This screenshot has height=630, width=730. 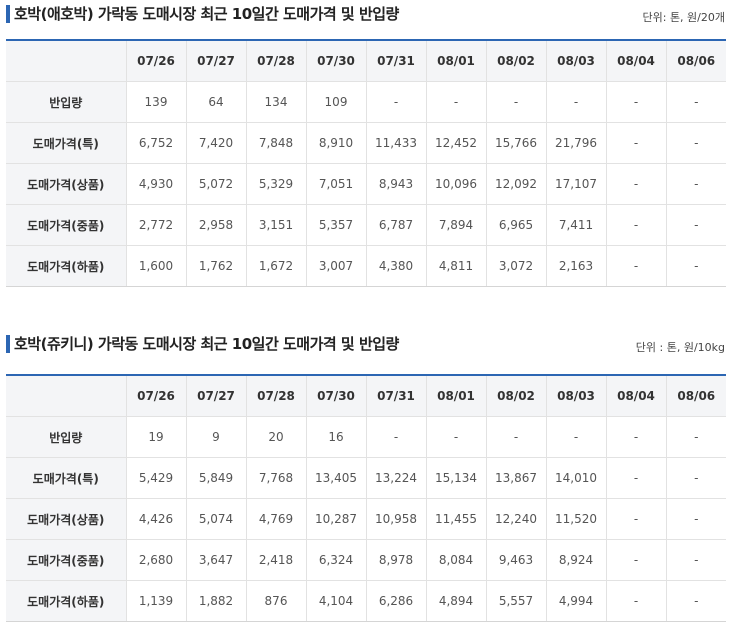 What do you see at coordinates (275, 102) in the screenshot?
I see `table-cell: 134` at bounding box center [275, 102].